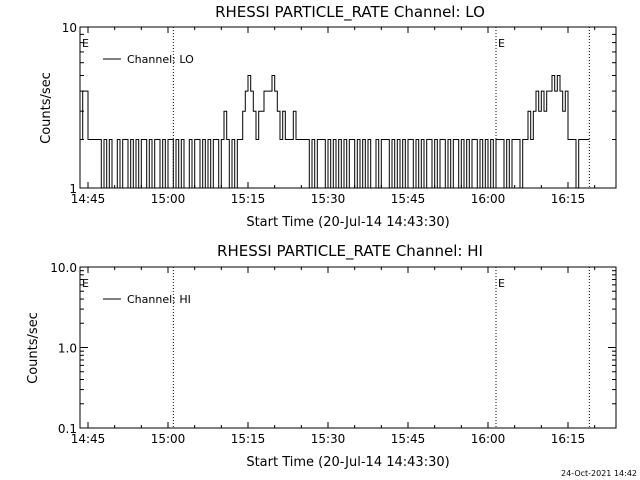 The height and width of the screenshot is (480, 640). What do you see at coordinates (488, 199) in the screenshot?
I see `lo-x-tick-label: 16:00` at bounding box center [488, 199].